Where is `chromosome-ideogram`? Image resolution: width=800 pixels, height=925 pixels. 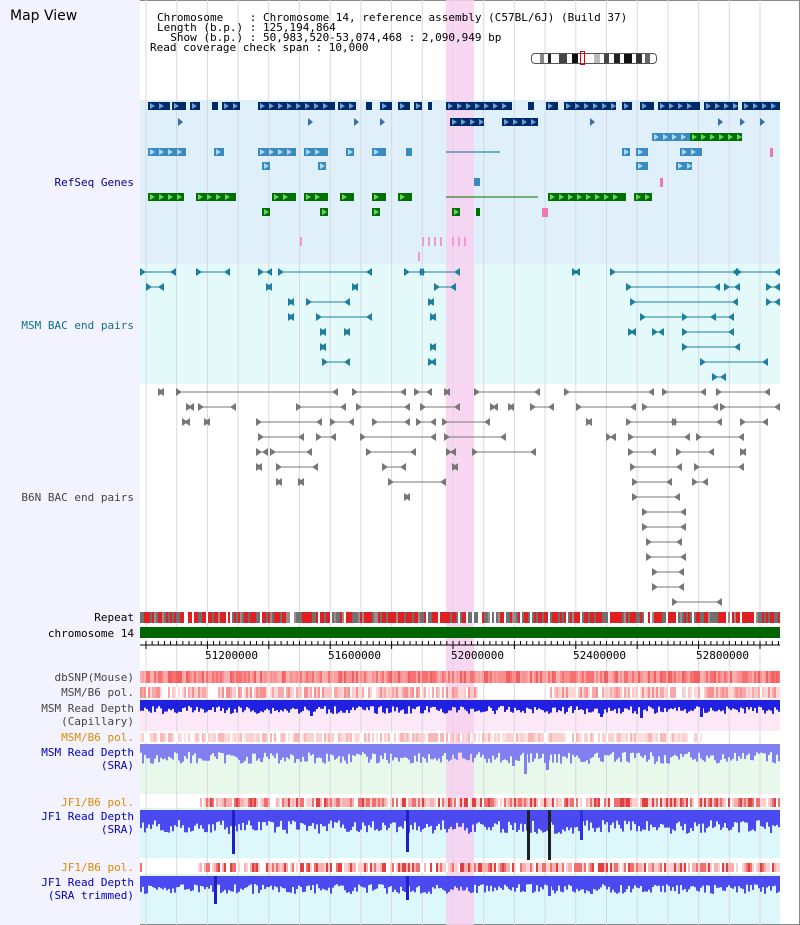 chromosome-ideogram is located at coordinates (594, 58).